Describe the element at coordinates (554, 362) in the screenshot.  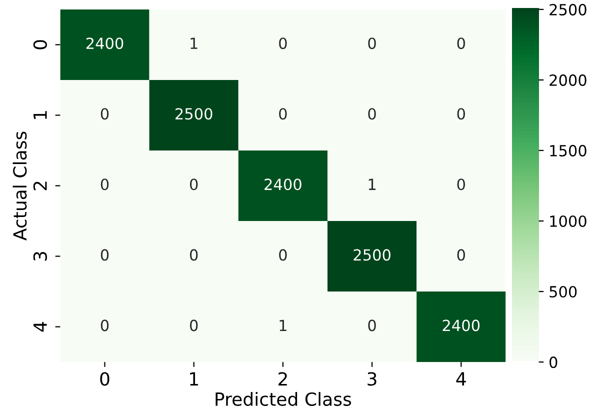
I see `color-bar-label: 0` at that location.